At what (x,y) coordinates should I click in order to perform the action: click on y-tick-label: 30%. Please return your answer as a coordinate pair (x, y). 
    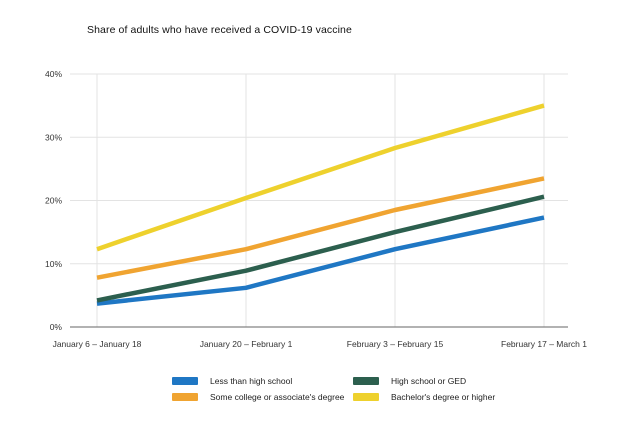
    Looking at the image, I should click on (53, 137).